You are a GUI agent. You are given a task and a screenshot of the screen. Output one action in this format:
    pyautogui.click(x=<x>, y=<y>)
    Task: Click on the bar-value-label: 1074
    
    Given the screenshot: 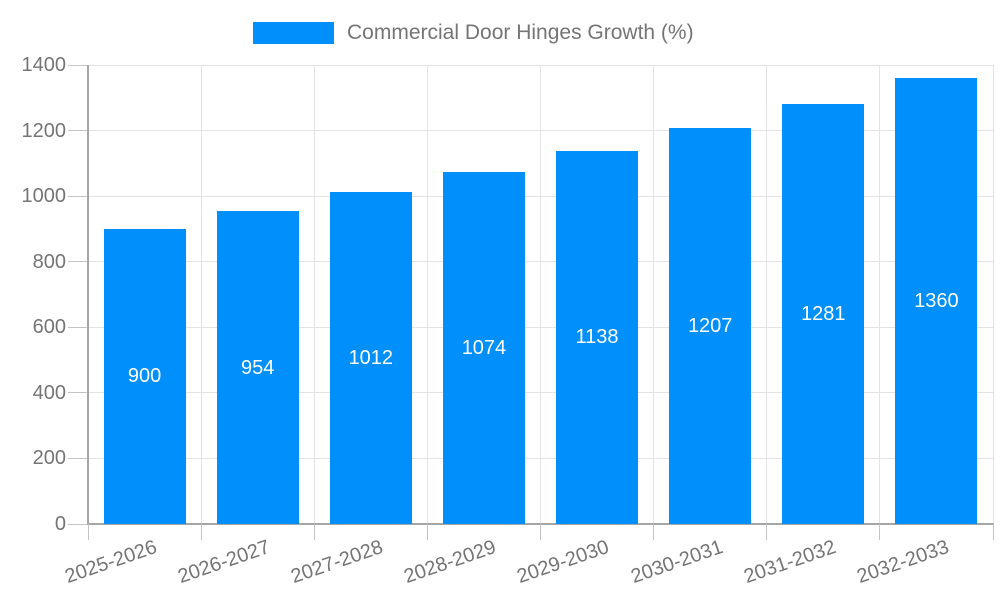 What is the action you would take?
    pyautogui.click(x=484, y=347)
    